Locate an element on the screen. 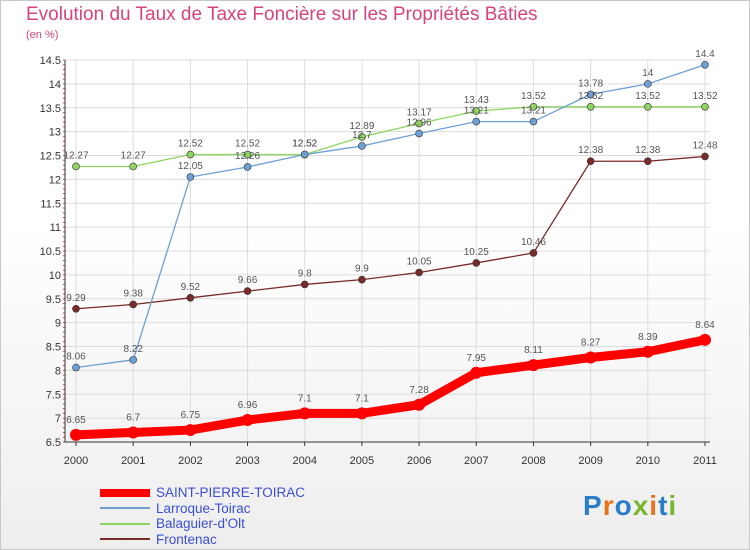 The height and width of the screenshot is (550, 750). legend-label: Balaguier-d'Olt is located at coordinates (200, 524).